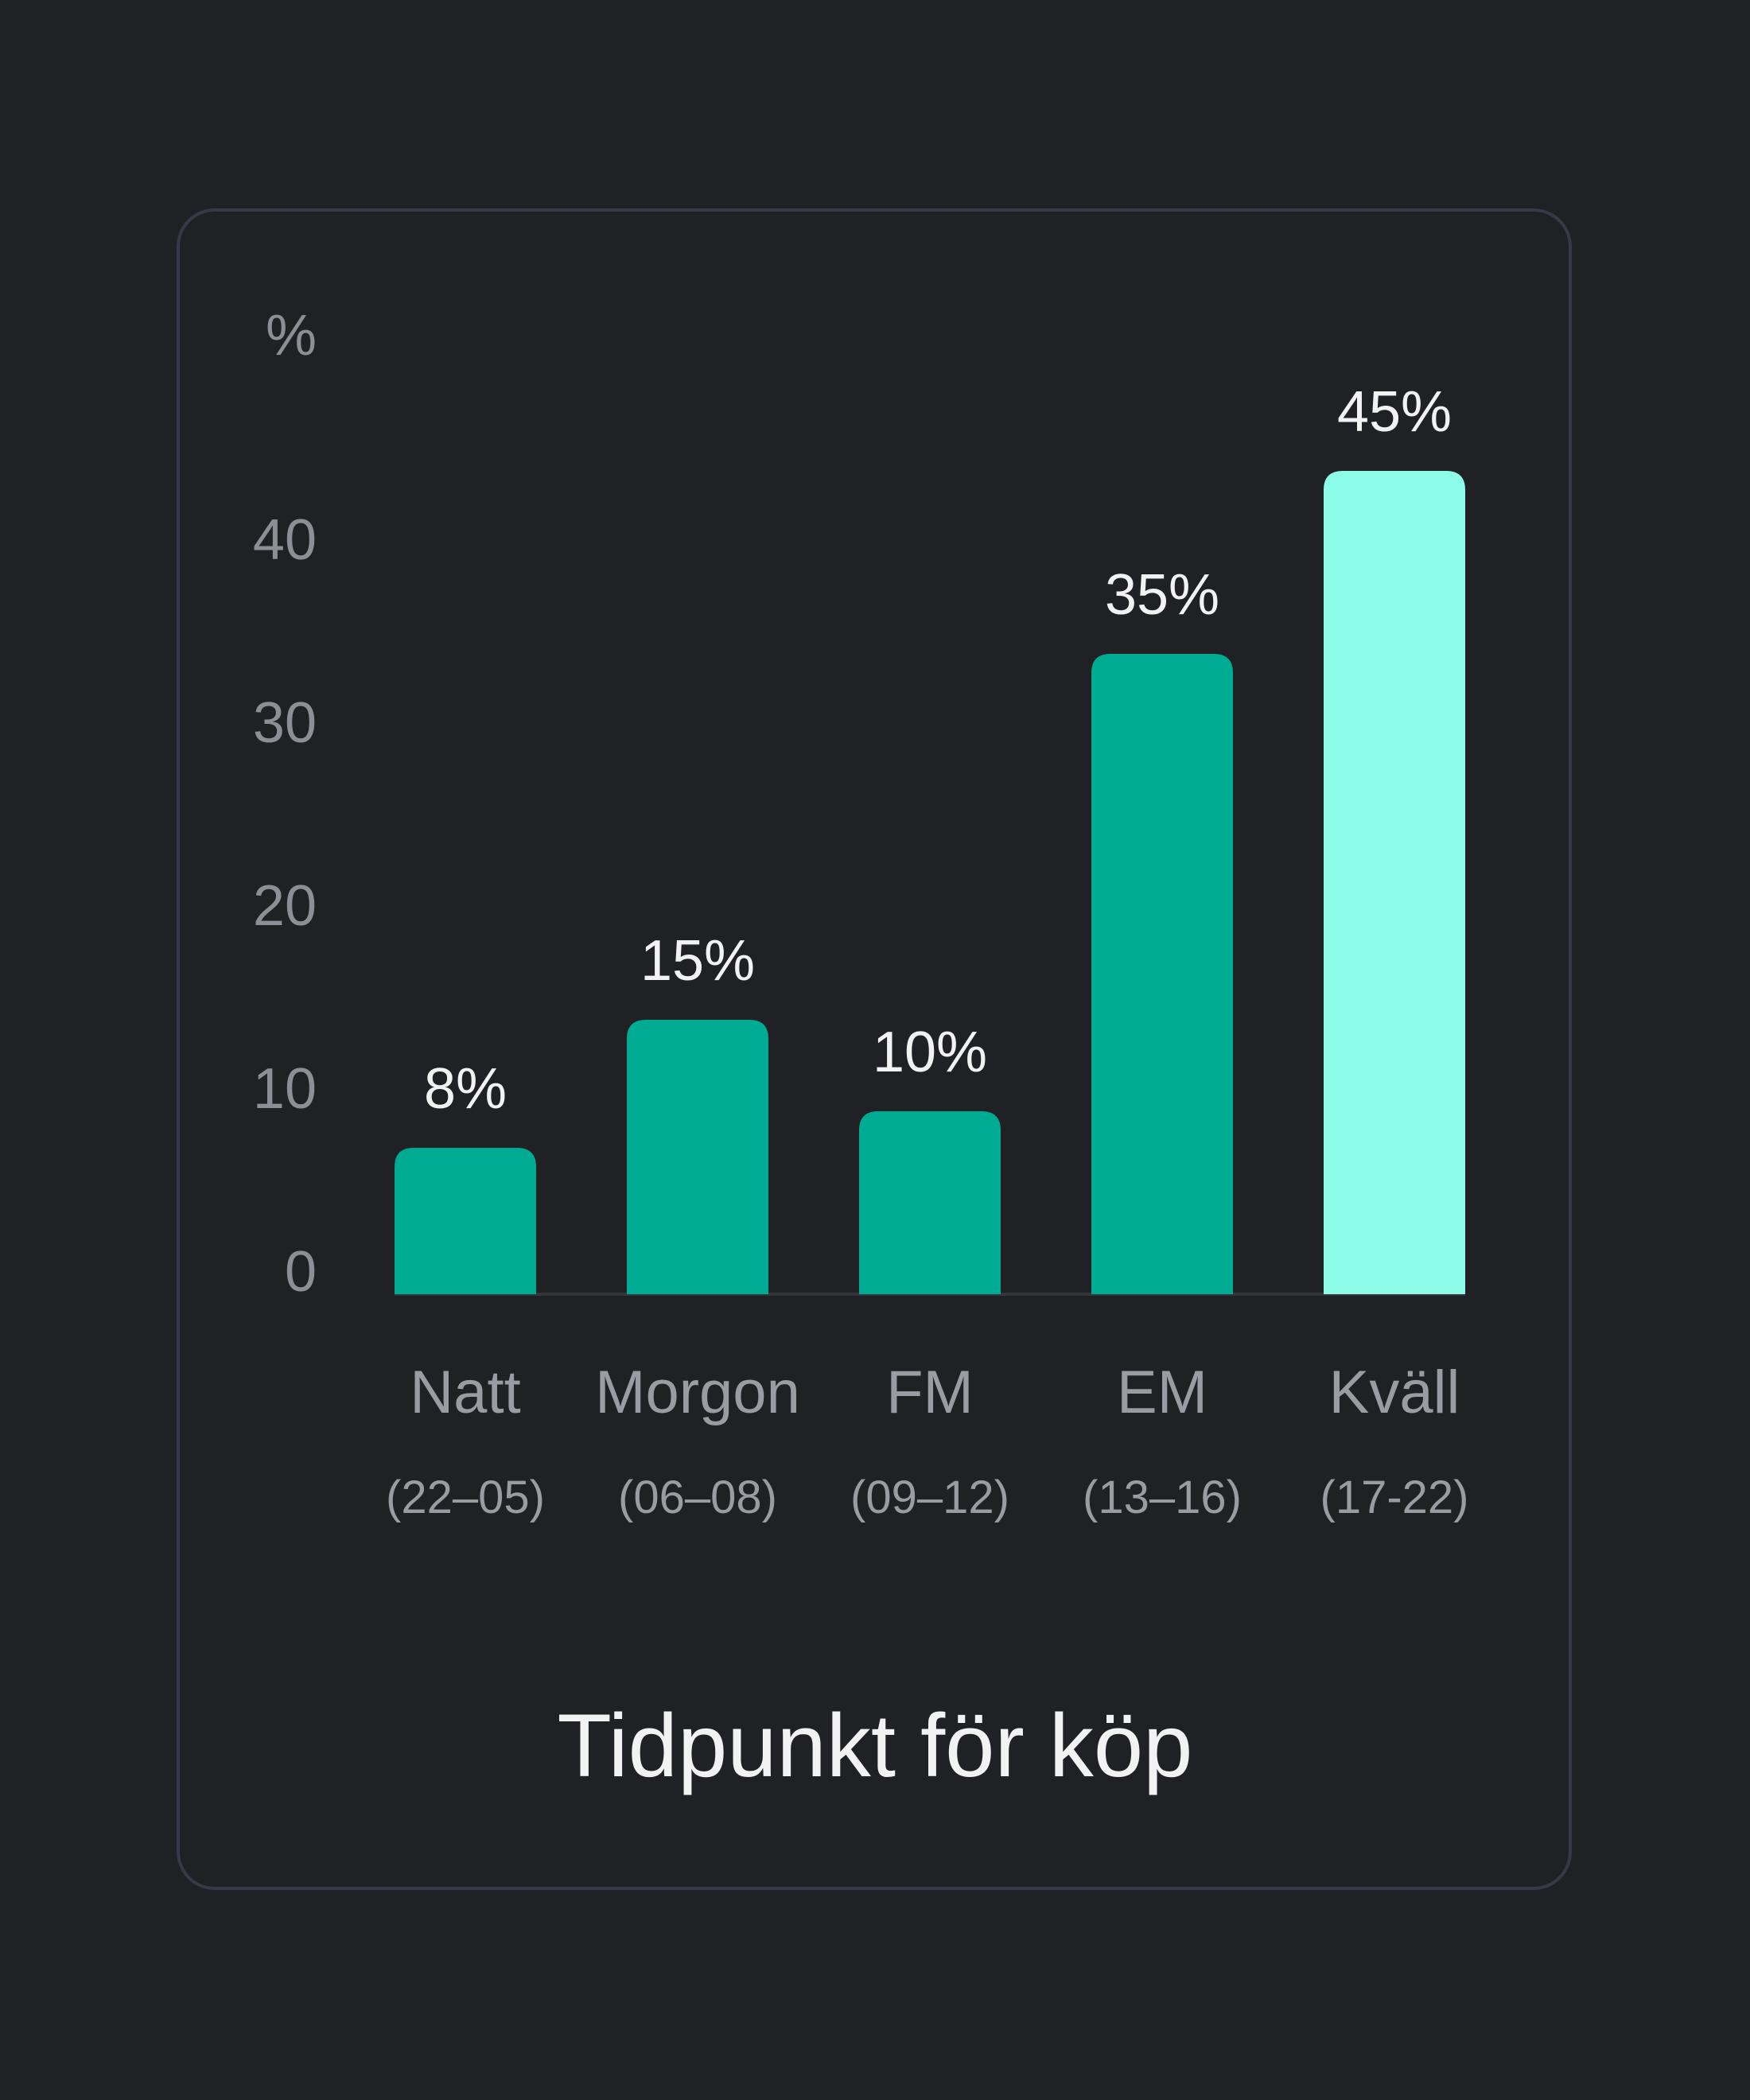  Describe the element at coordinates (301, 1272) in the screenshot. I see `y-tick-label: 0` at that location.